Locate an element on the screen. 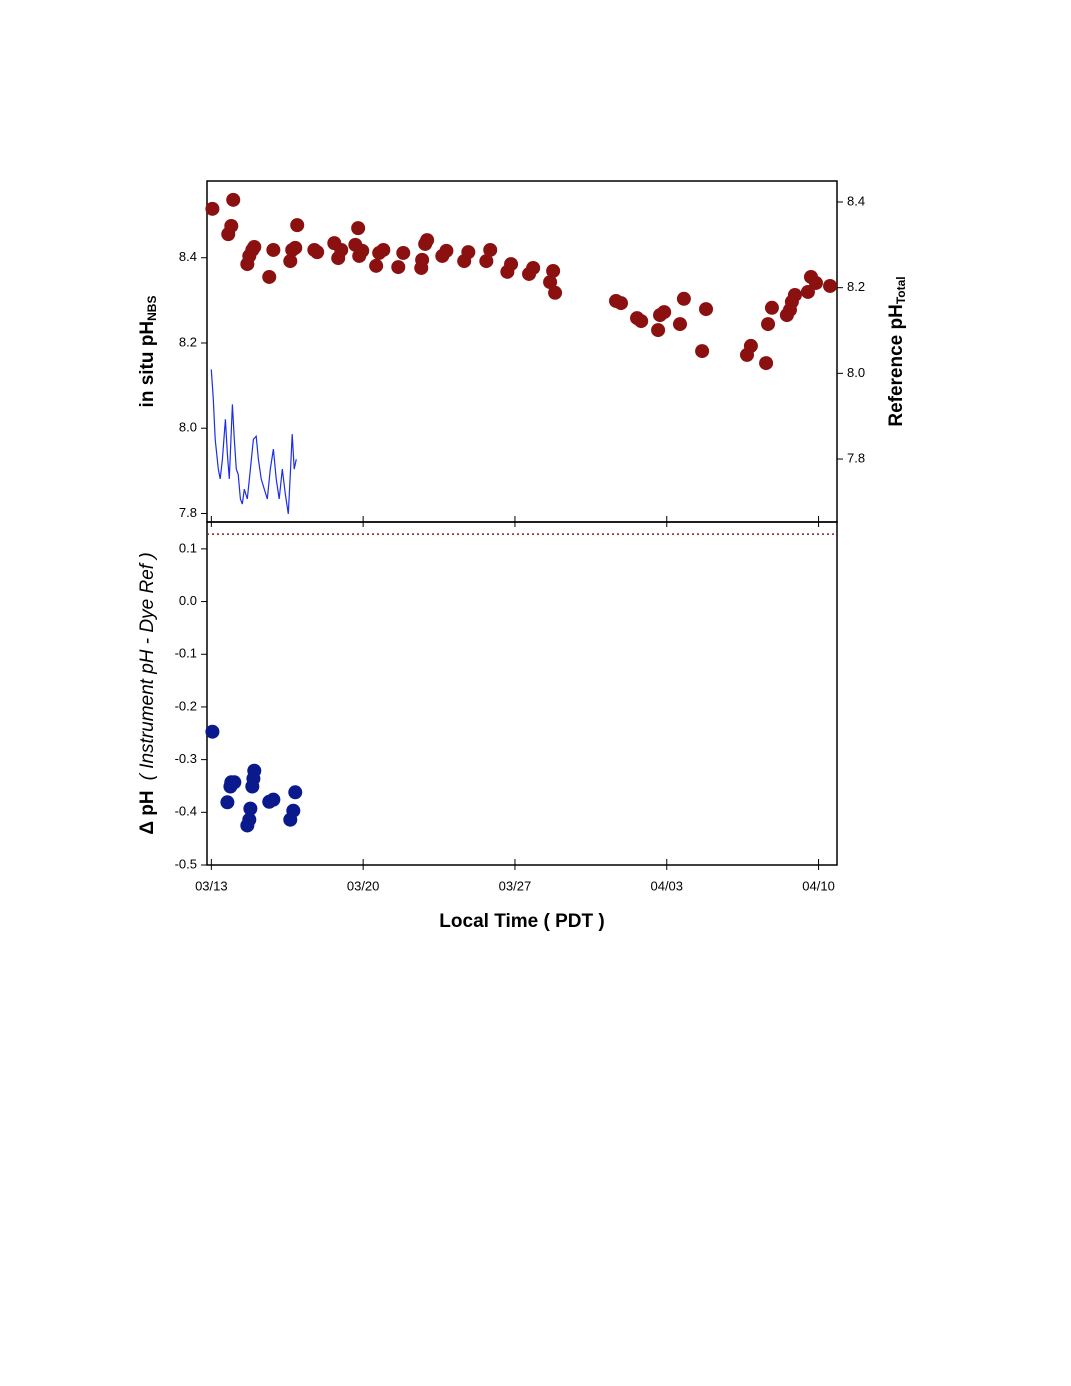 This screenshot has height=1386, width=1071. y-tick-label: -0.1 is located at coordinates (186, 653).